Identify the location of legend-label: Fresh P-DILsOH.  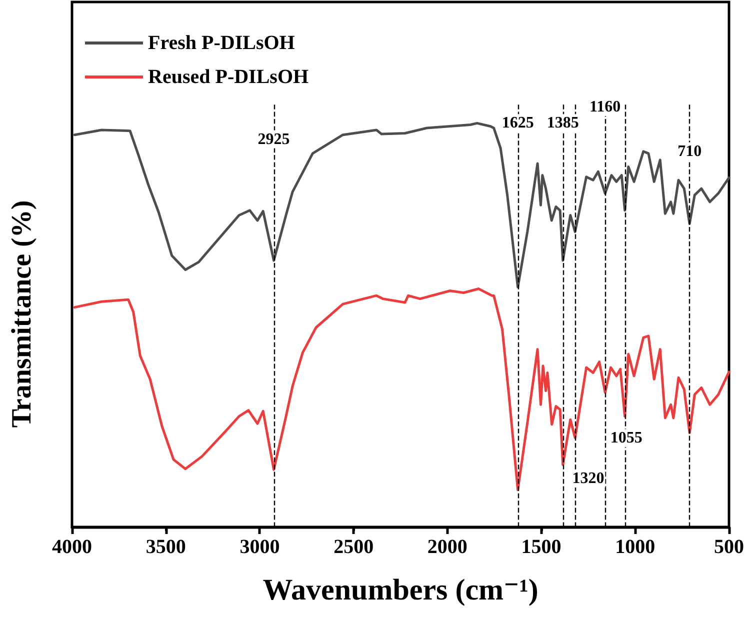
(222, 43).